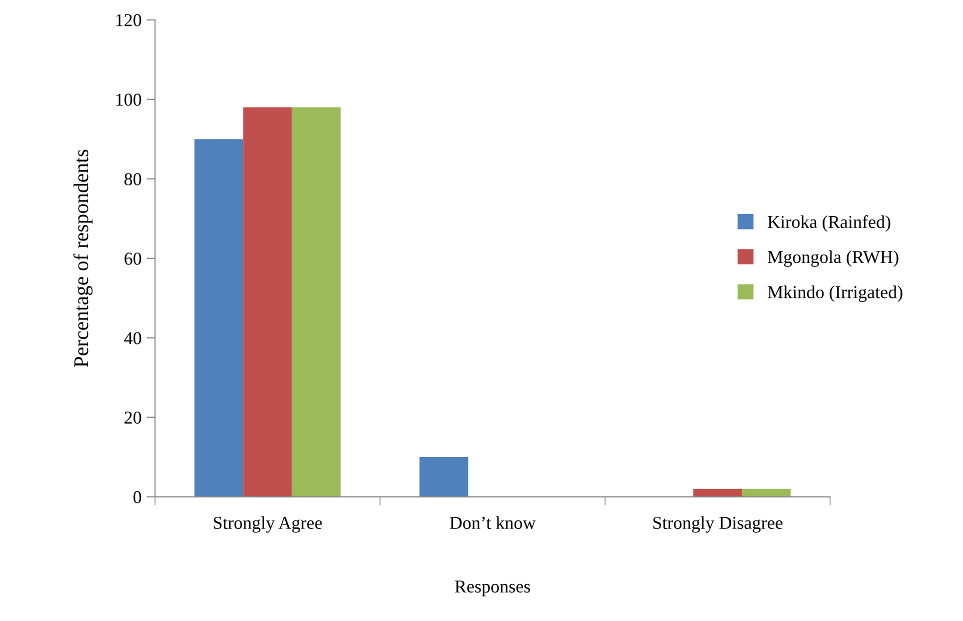 The image size is (963, 621). Describe the element at coordinates (829, 223) in the screenshot. I see `legend-label: Kiroka (Rainfed)` at that location.